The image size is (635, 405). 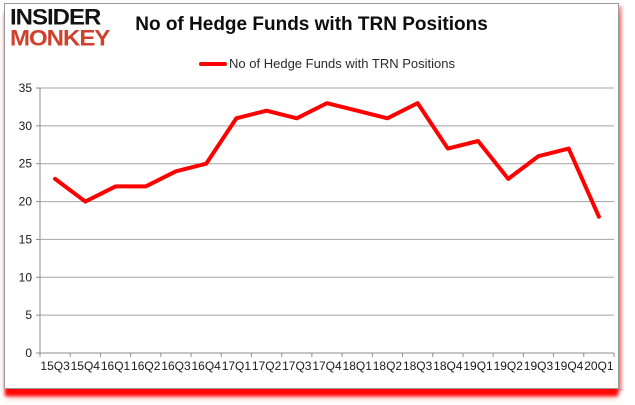 What do you see at coordinates (448, 366) in the screenshot?
I see `x-axis-label: 18Q4` at bounding box center [448, 366].